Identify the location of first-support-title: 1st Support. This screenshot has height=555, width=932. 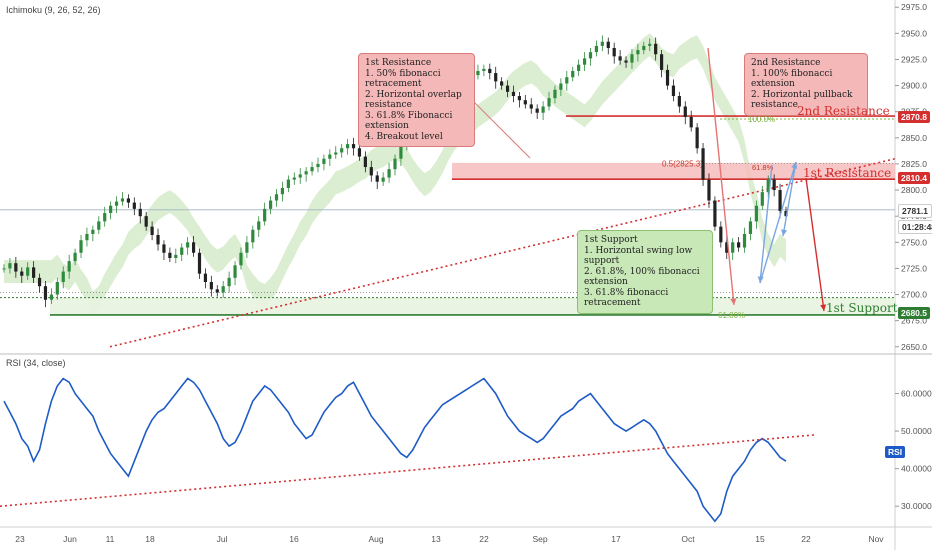
(862, 308).